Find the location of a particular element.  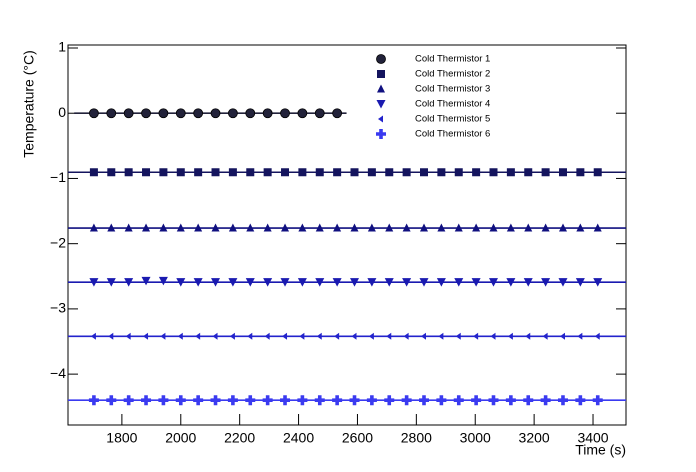

y-tick-label: −4 is located at coordinates (58, 373).